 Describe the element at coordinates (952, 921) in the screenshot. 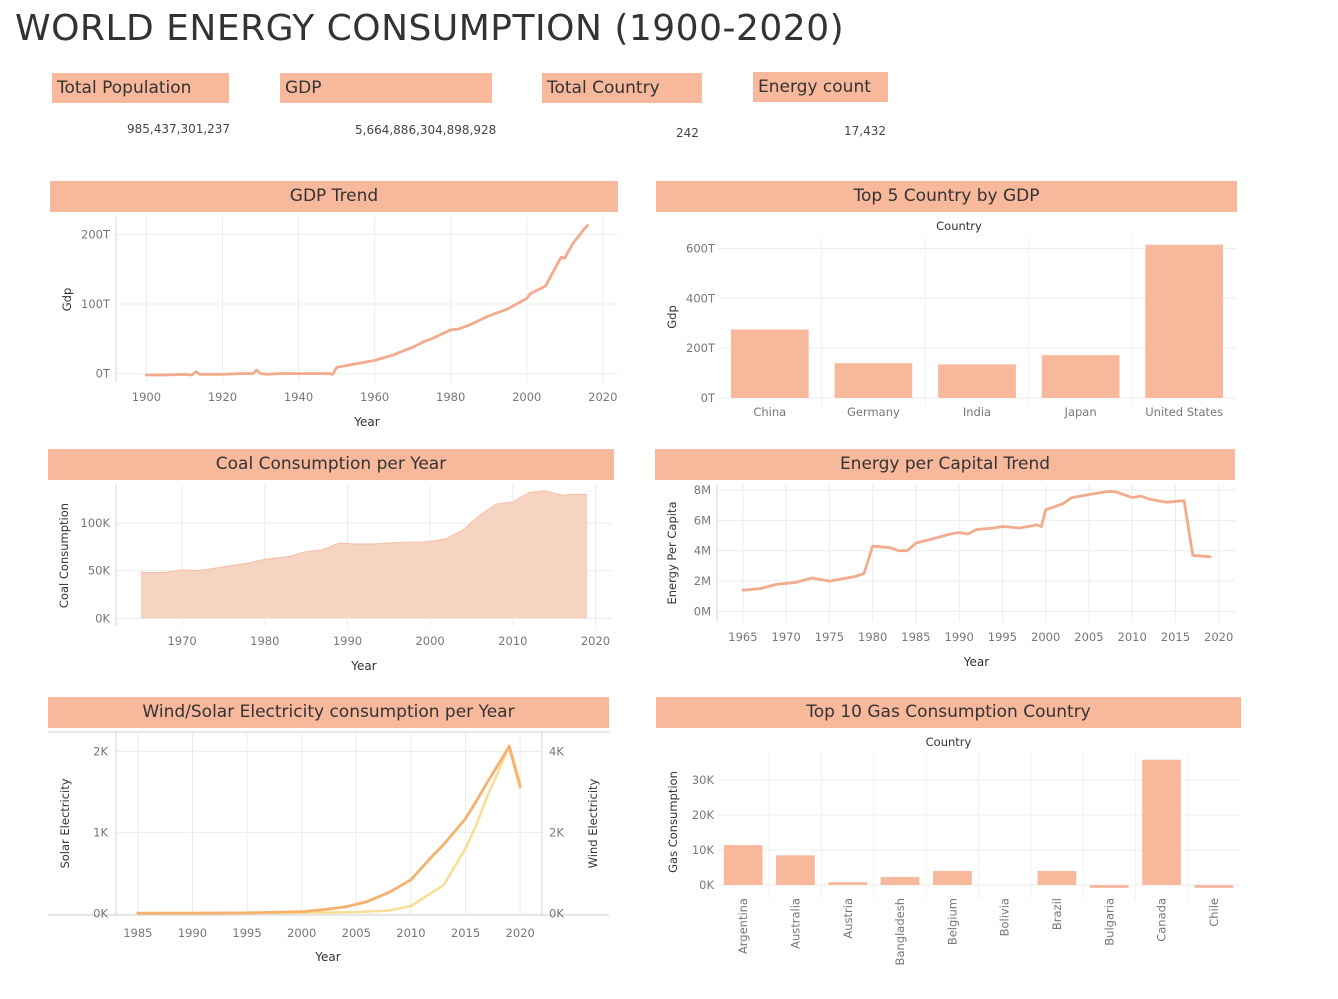

I see `top10-gas-category-label: Belgium` at that location.